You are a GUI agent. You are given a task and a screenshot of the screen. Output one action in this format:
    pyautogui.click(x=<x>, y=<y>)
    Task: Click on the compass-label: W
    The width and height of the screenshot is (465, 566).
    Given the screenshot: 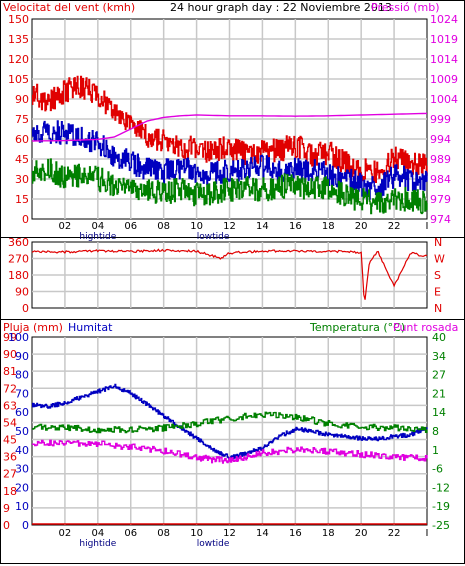 What is the action you would take?
    pyautogui.click(x=439, y=259)
    